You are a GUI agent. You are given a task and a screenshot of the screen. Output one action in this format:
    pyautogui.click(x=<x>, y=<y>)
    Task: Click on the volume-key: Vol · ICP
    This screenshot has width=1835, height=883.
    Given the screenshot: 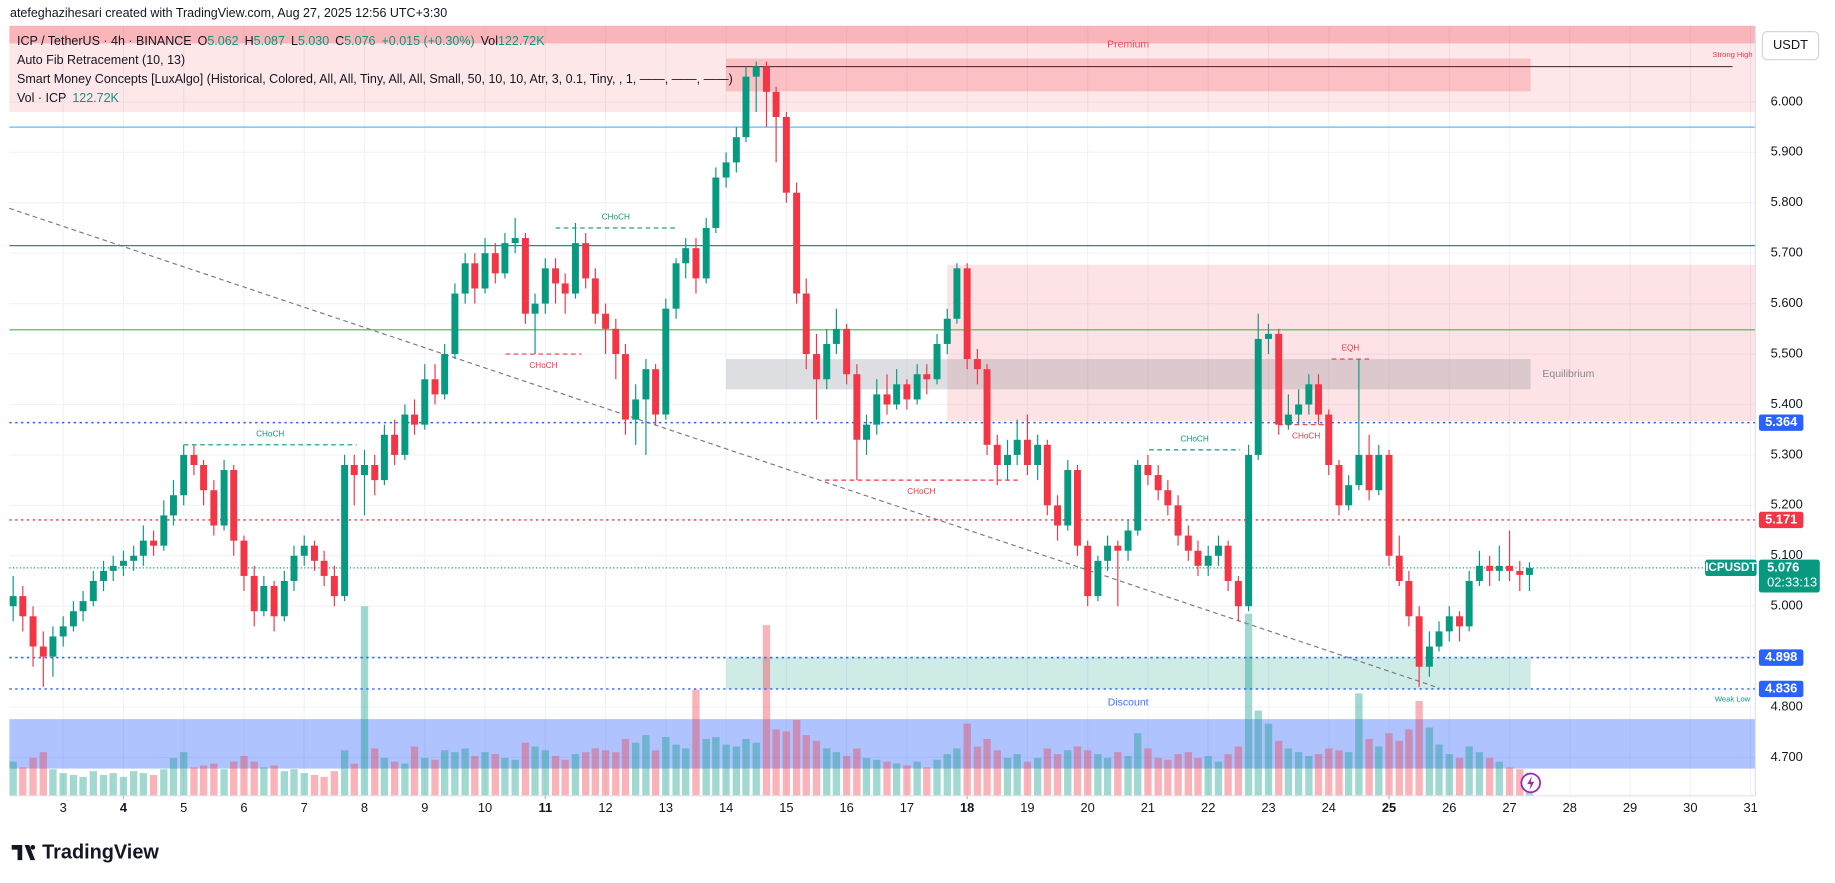 What is the action you would take?
    pyautogui.click(x=42, y=98)
    